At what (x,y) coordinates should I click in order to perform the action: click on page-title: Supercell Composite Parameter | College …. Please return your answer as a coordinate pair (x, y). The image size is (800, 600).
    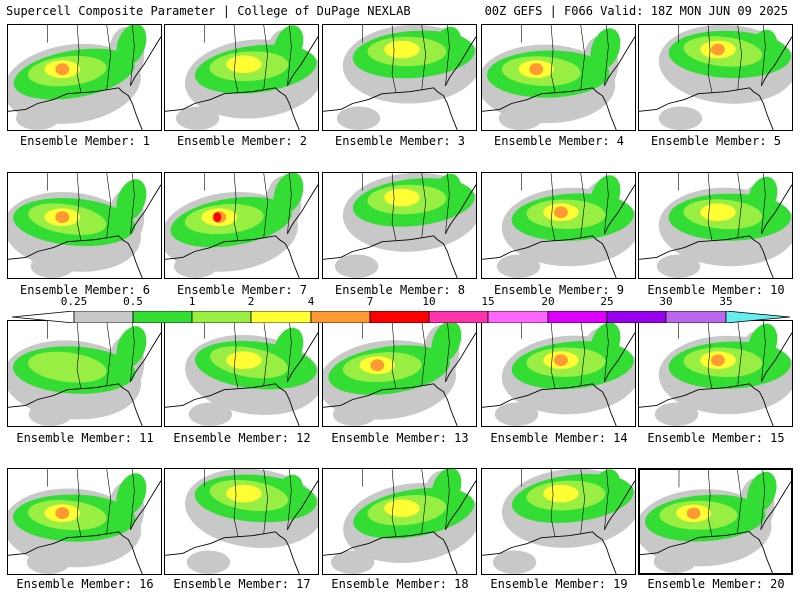
    Looking at the image, I should click on (208, 11).